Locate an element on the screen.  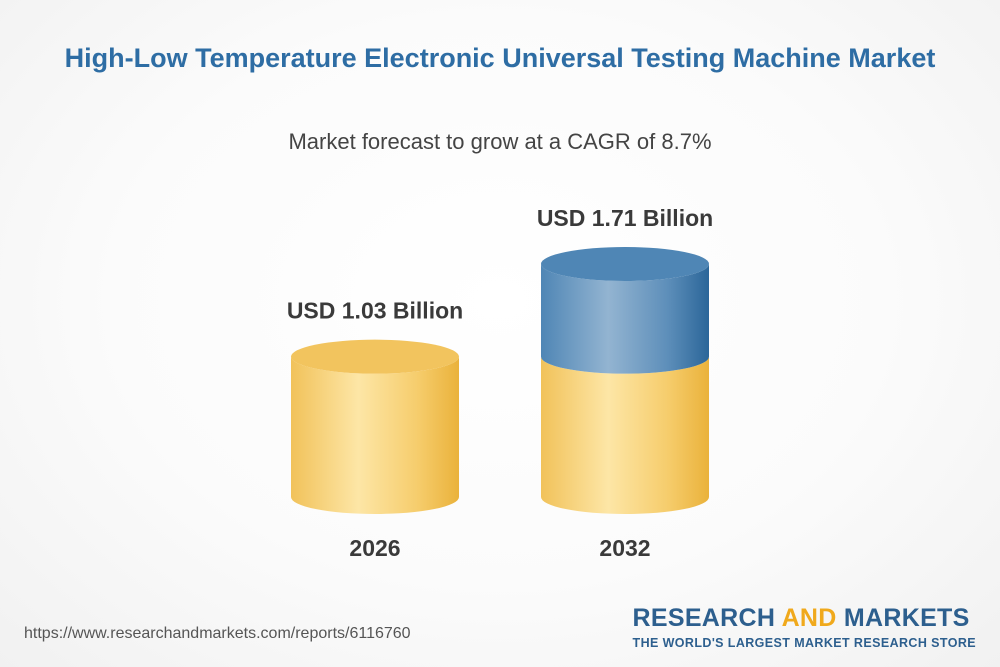
bar-2026-body is located at coordinates (375, 435).